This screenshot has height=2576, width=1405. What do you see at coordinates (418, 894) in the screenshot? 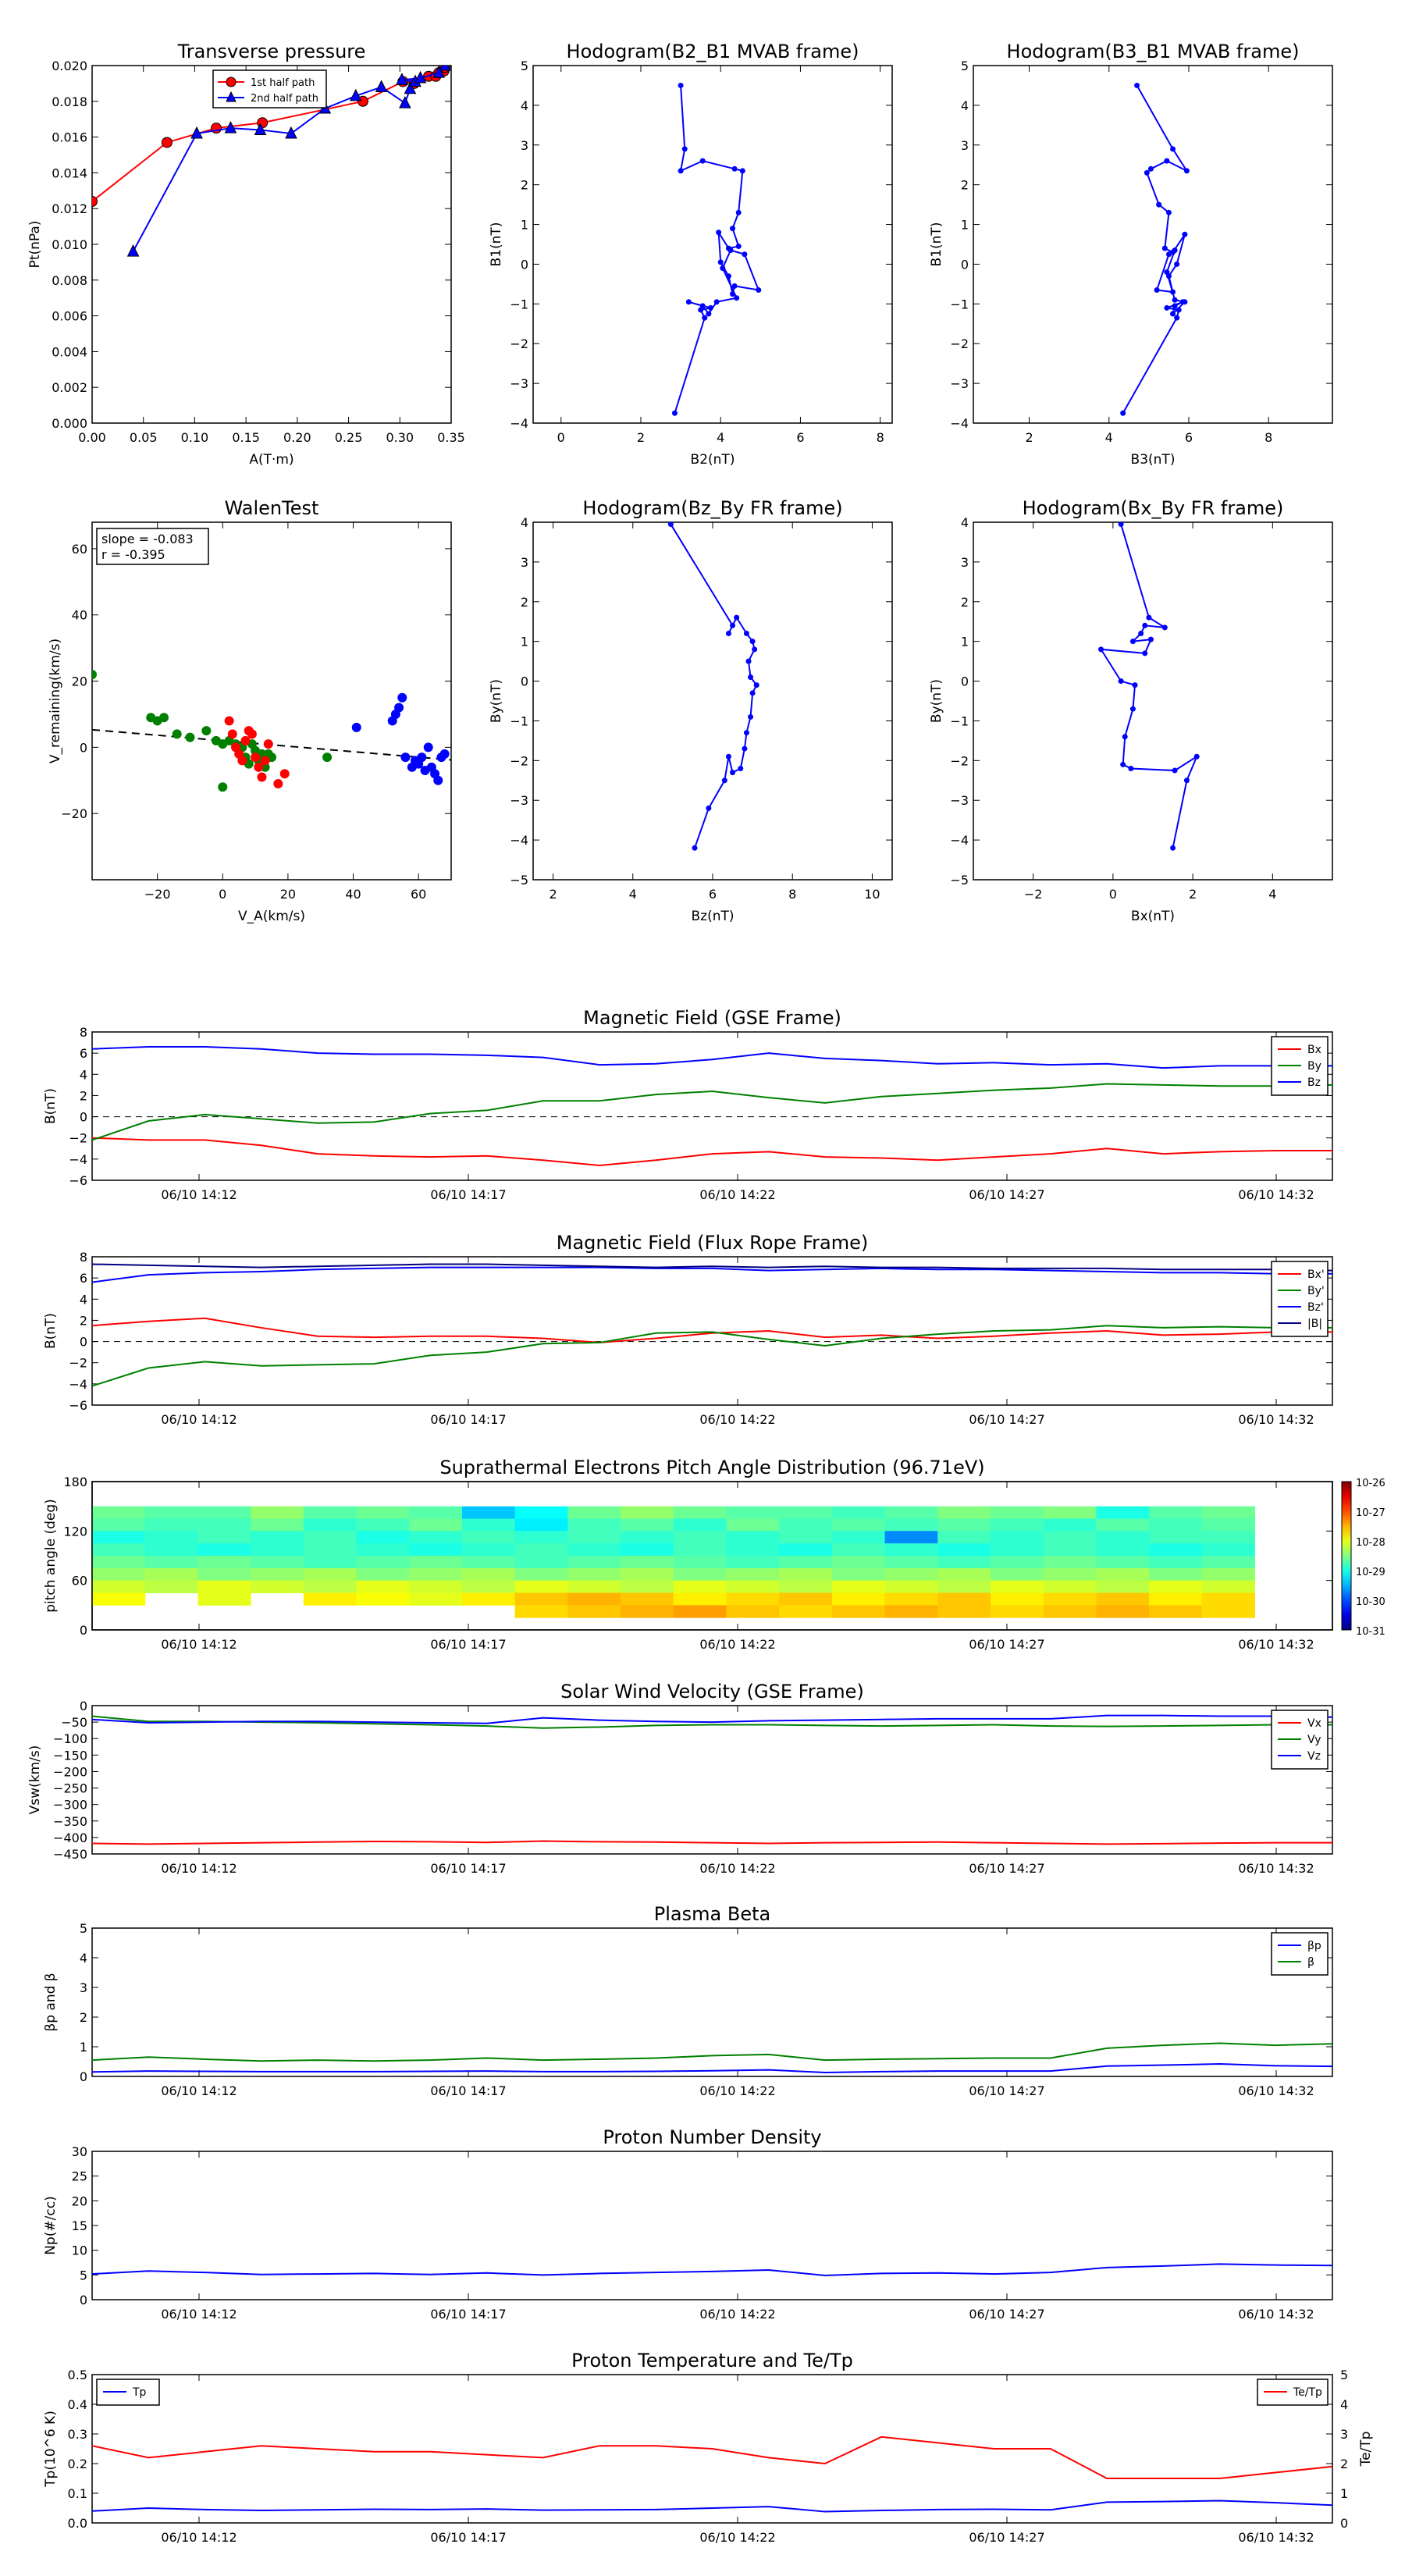
I see `x-tick-label: 60` at bounding box center [418, 894].